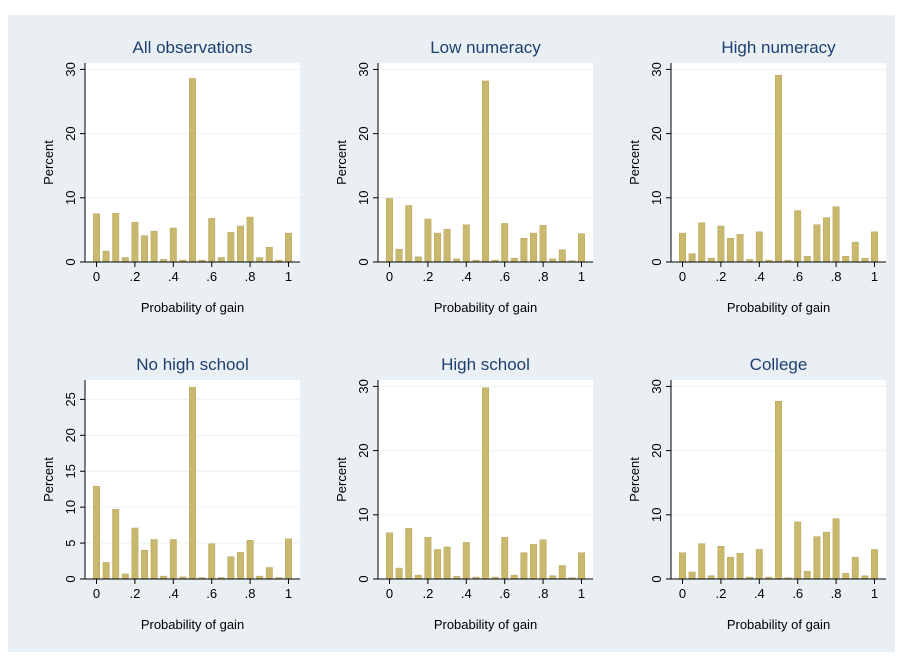 The image size is (904, 662). What do you see at coordinates (70, 578) in the screenshot?
I see `y-tick-label: 0` at bounding box center [70, 578].